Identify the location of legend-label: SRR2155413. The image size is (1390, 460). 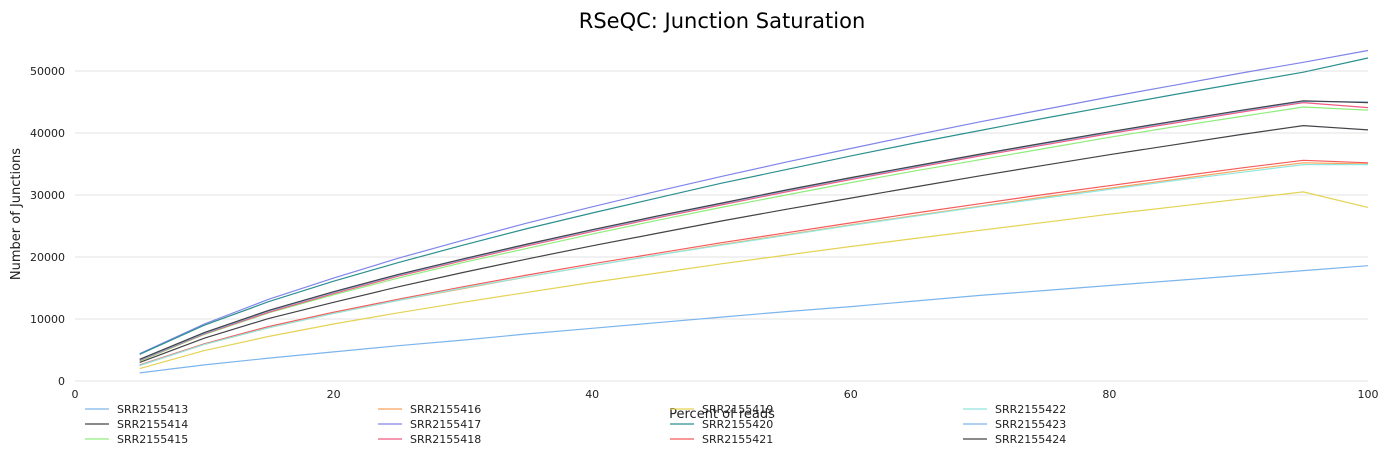
(152, 409).